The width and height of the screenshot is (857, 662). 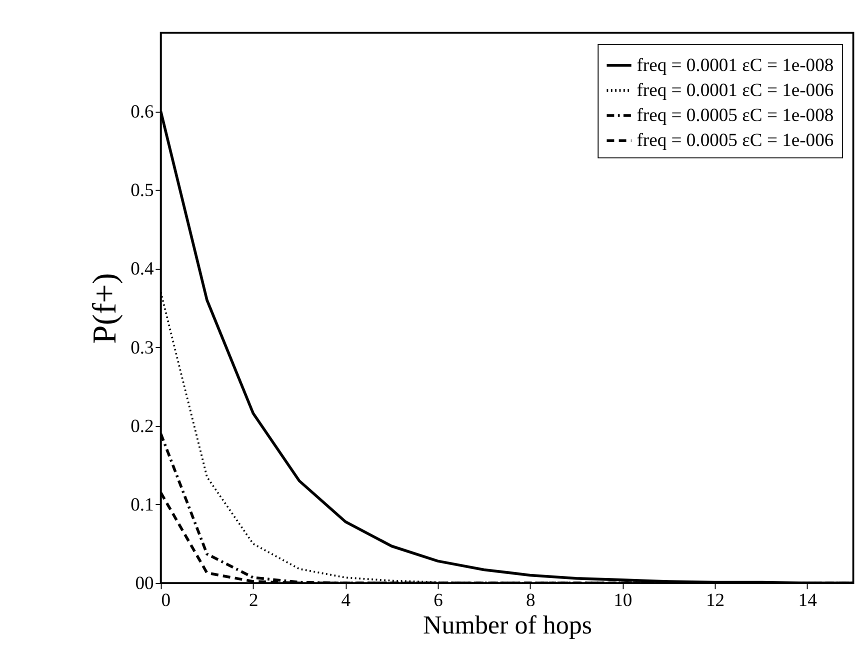 What do you see at coordinates (735, 65) in the screenshot?
I see `legend-label: freq = 0.0001 εC = 1e-008` at bounding box center [735, 65].